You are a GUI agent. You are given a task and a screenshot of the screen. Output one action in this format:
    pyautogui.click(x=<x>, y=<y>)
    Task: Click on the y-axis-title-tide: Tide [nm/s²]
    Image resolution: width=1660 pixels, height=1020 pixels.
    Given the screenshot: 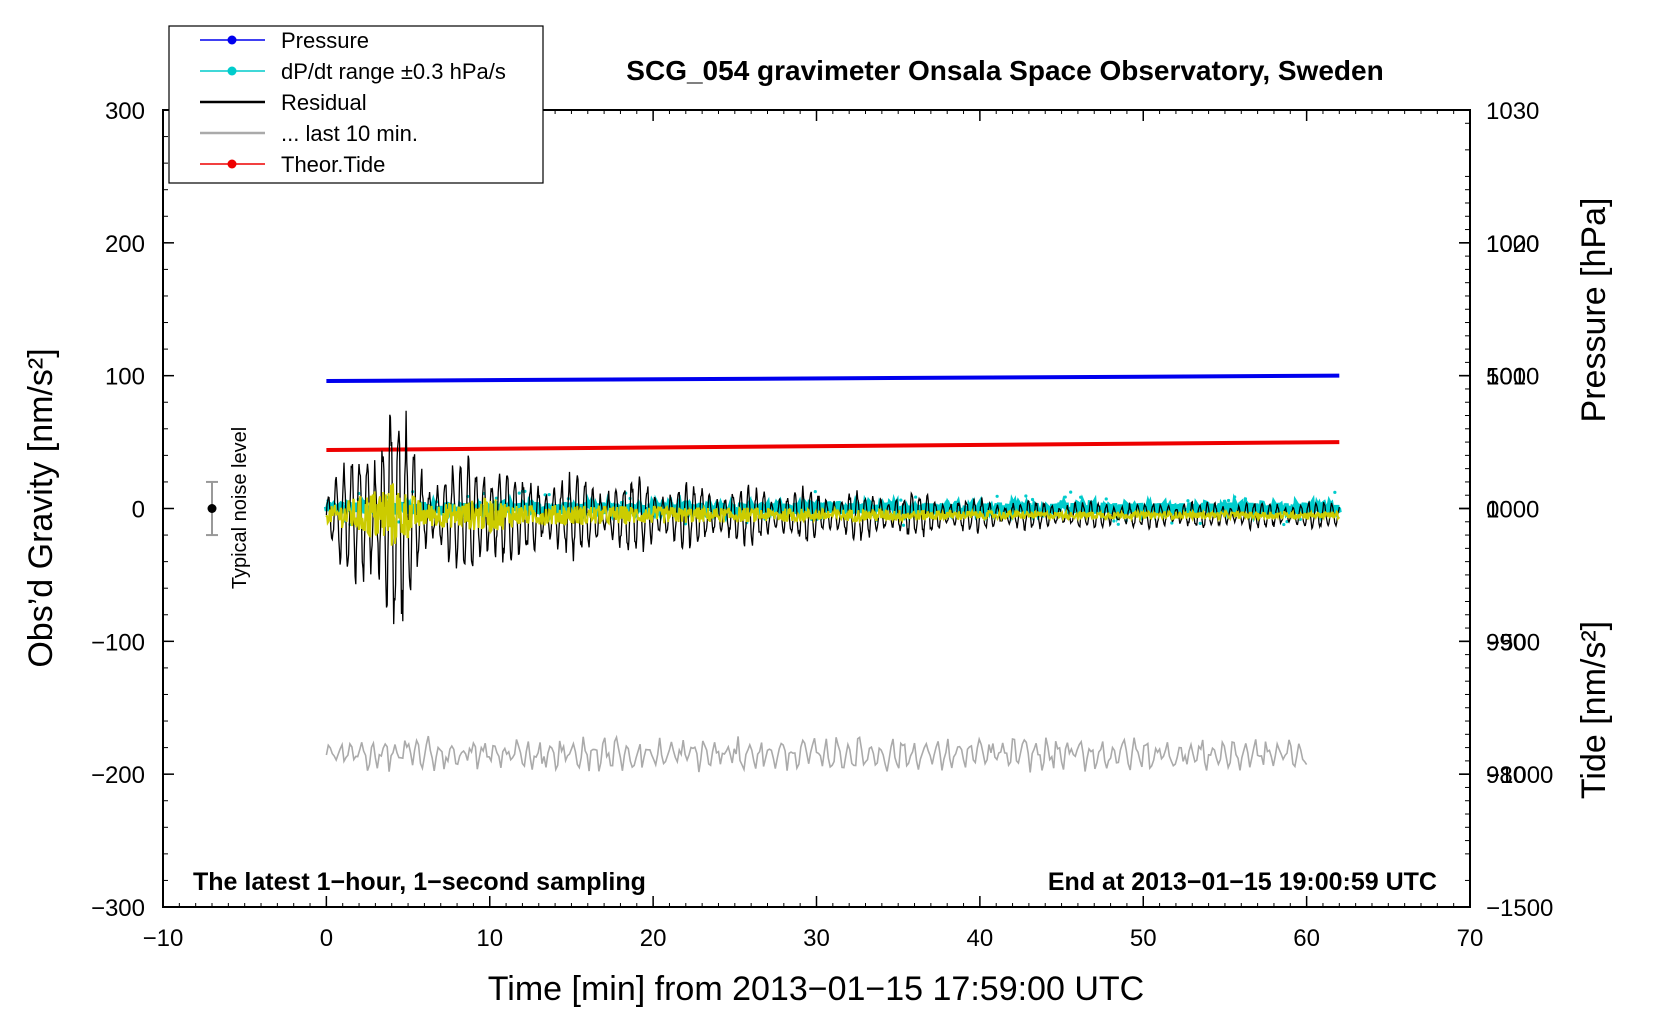 What is the action you would take?
    pyautogui.click(x=1594, y=710)
    